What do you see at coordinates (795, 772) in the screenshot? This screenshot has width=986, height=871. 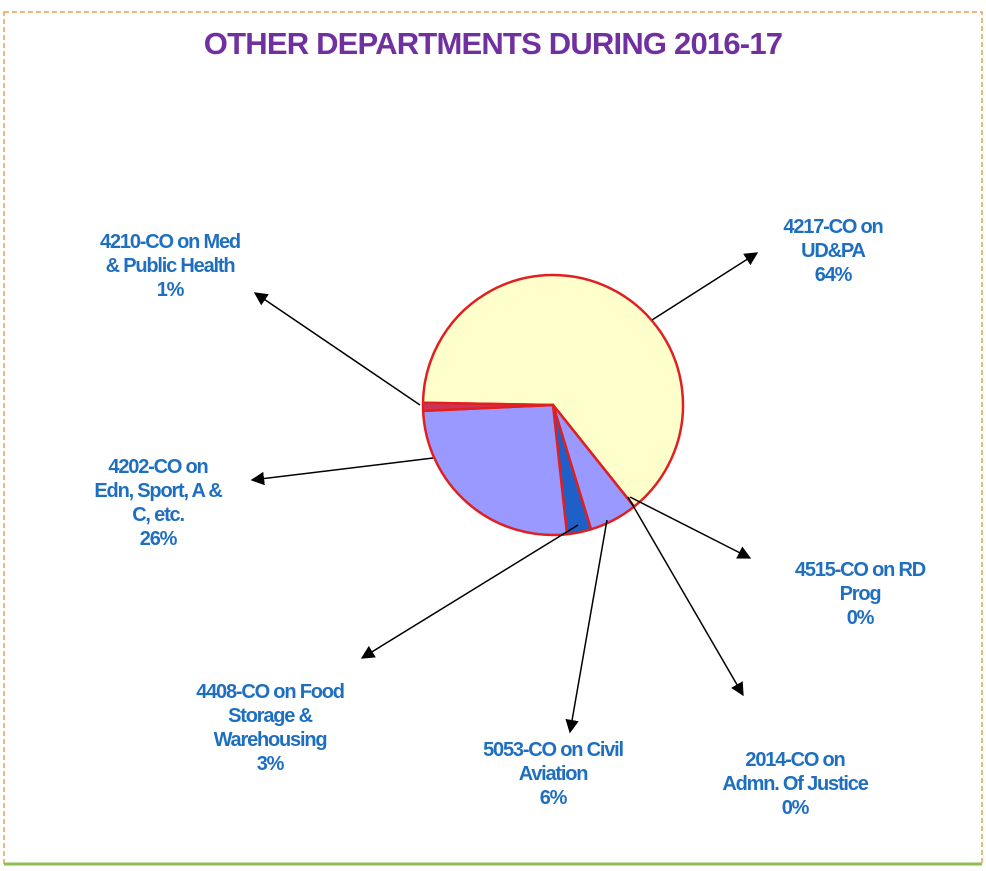 I see `category-label: 2014-CO on Admn. Of Justice` at bounding box center [795, 772].